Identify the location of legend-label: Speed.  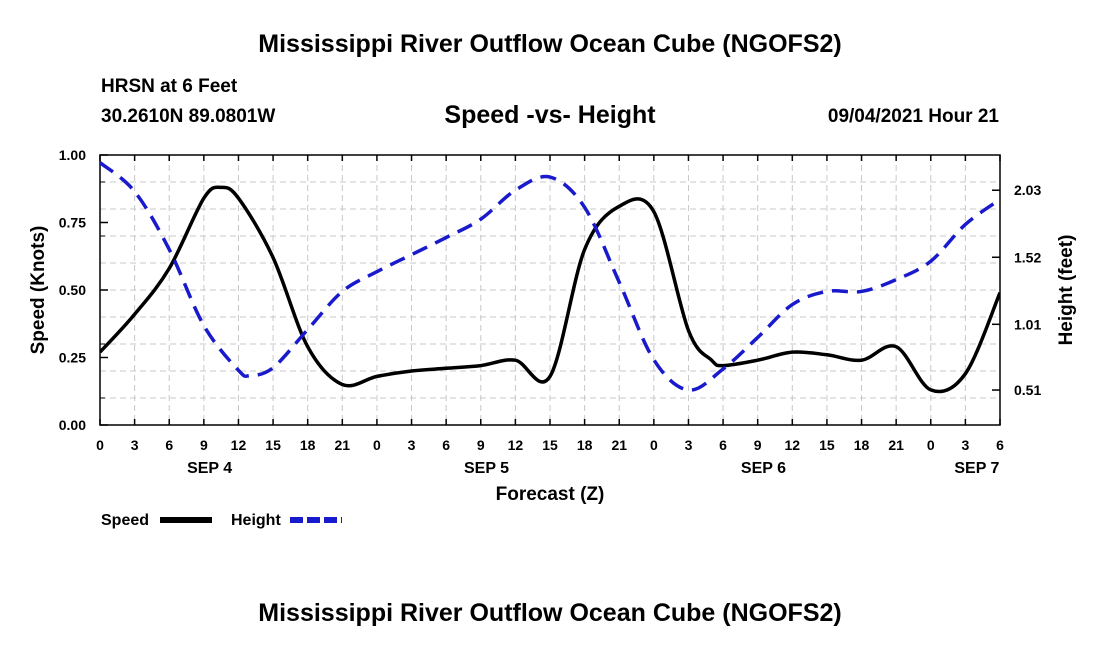
(125, 520).